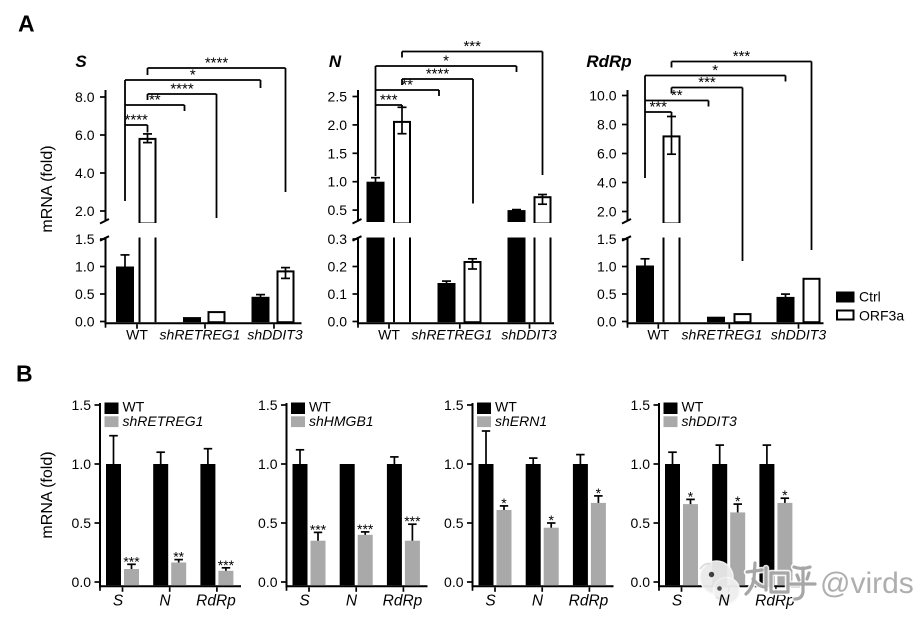 This screenshot has height=620, width=919. What do you see at coordinates (338, 267) in the screenshot?
I see `svg-text: 0.2` at bounding box center [338, 267].